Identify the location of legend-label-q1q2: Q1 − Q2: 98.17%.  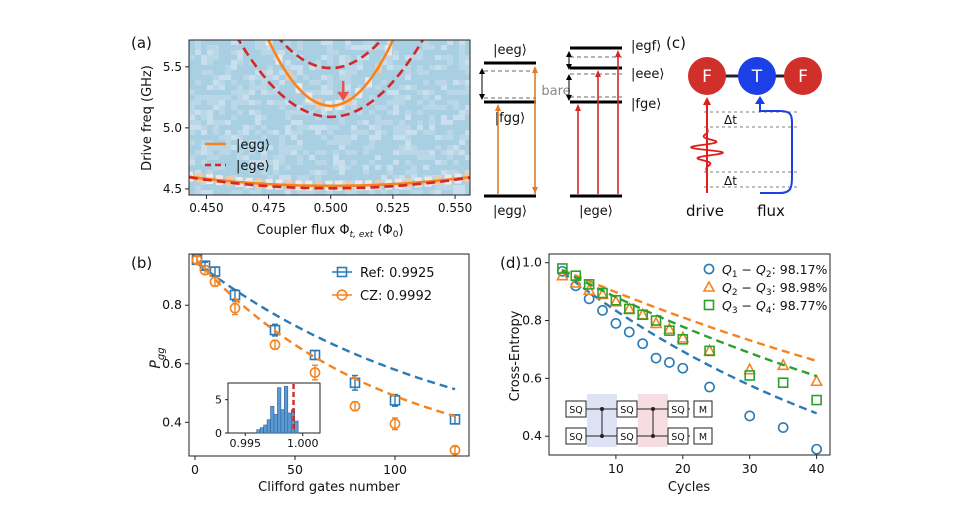
(775, 271).